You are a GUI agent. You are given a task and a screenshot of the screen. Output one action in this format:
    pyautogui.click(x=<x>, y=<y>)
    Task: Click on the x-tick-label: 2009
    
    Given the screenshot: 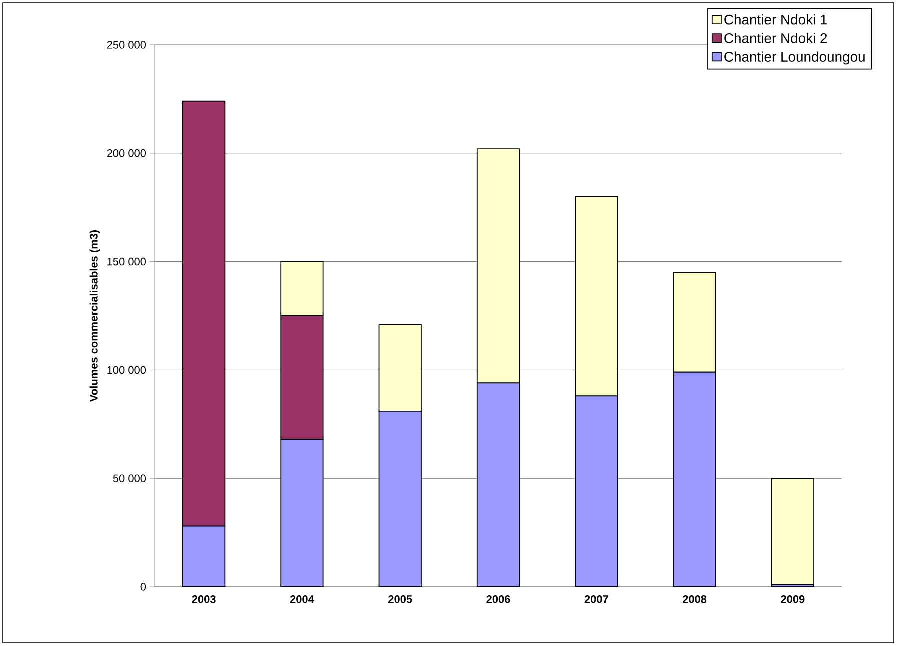 What is the action you would take?
    pyautogui.click(x=793, y=600)
    